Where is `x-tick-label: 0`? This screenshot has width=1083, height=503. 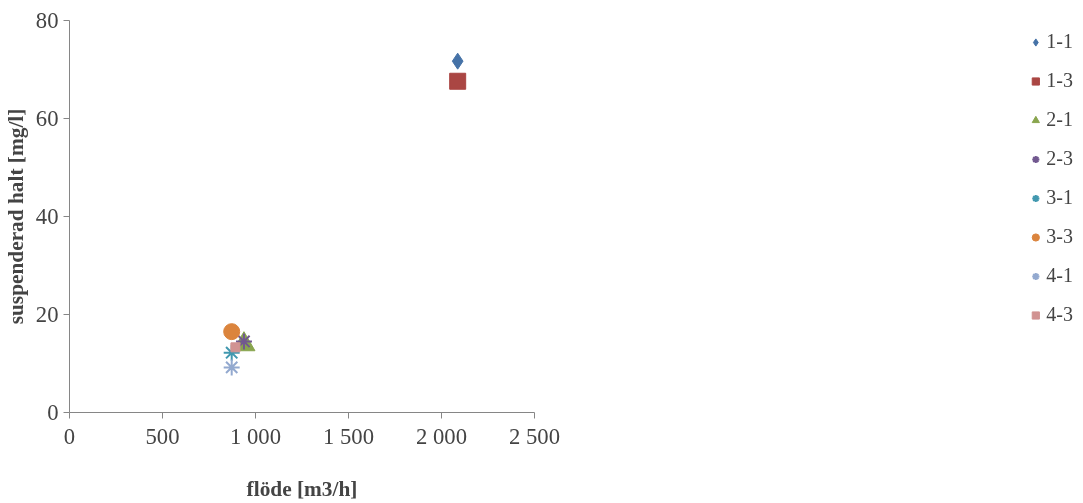 x-tick-label: 0 is located at coordinates (69, 436).